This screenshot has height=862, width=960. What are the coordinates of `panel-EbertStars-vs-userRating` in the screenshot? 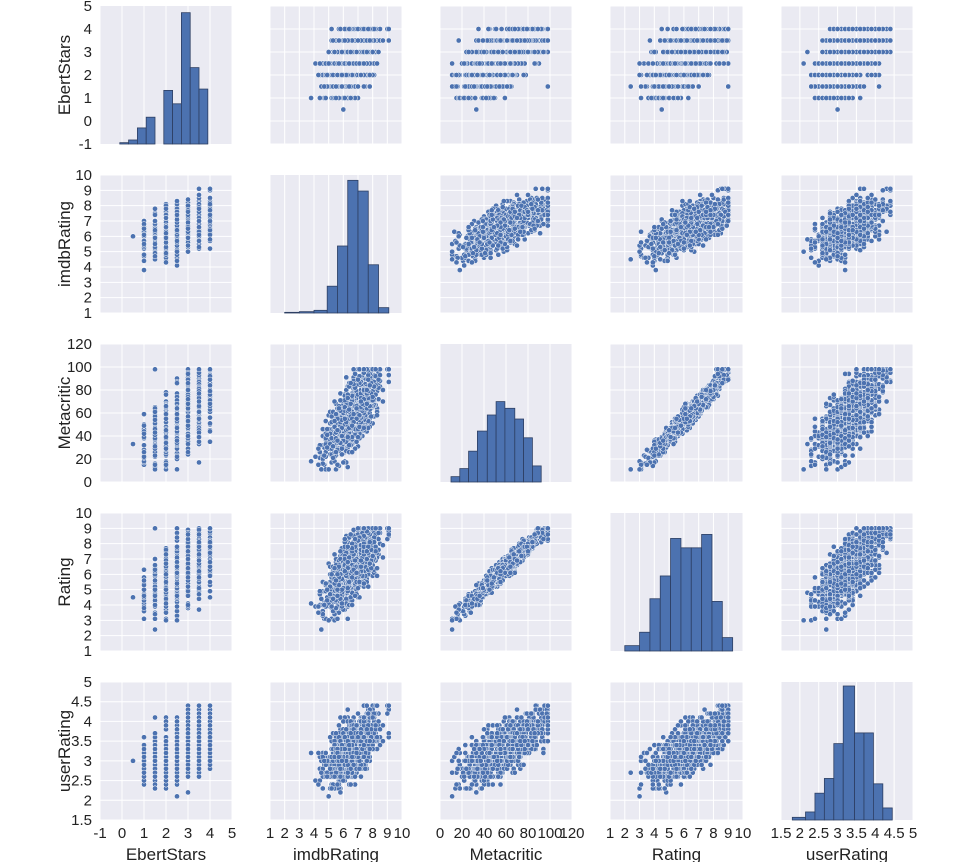 It's located at (847, 75).